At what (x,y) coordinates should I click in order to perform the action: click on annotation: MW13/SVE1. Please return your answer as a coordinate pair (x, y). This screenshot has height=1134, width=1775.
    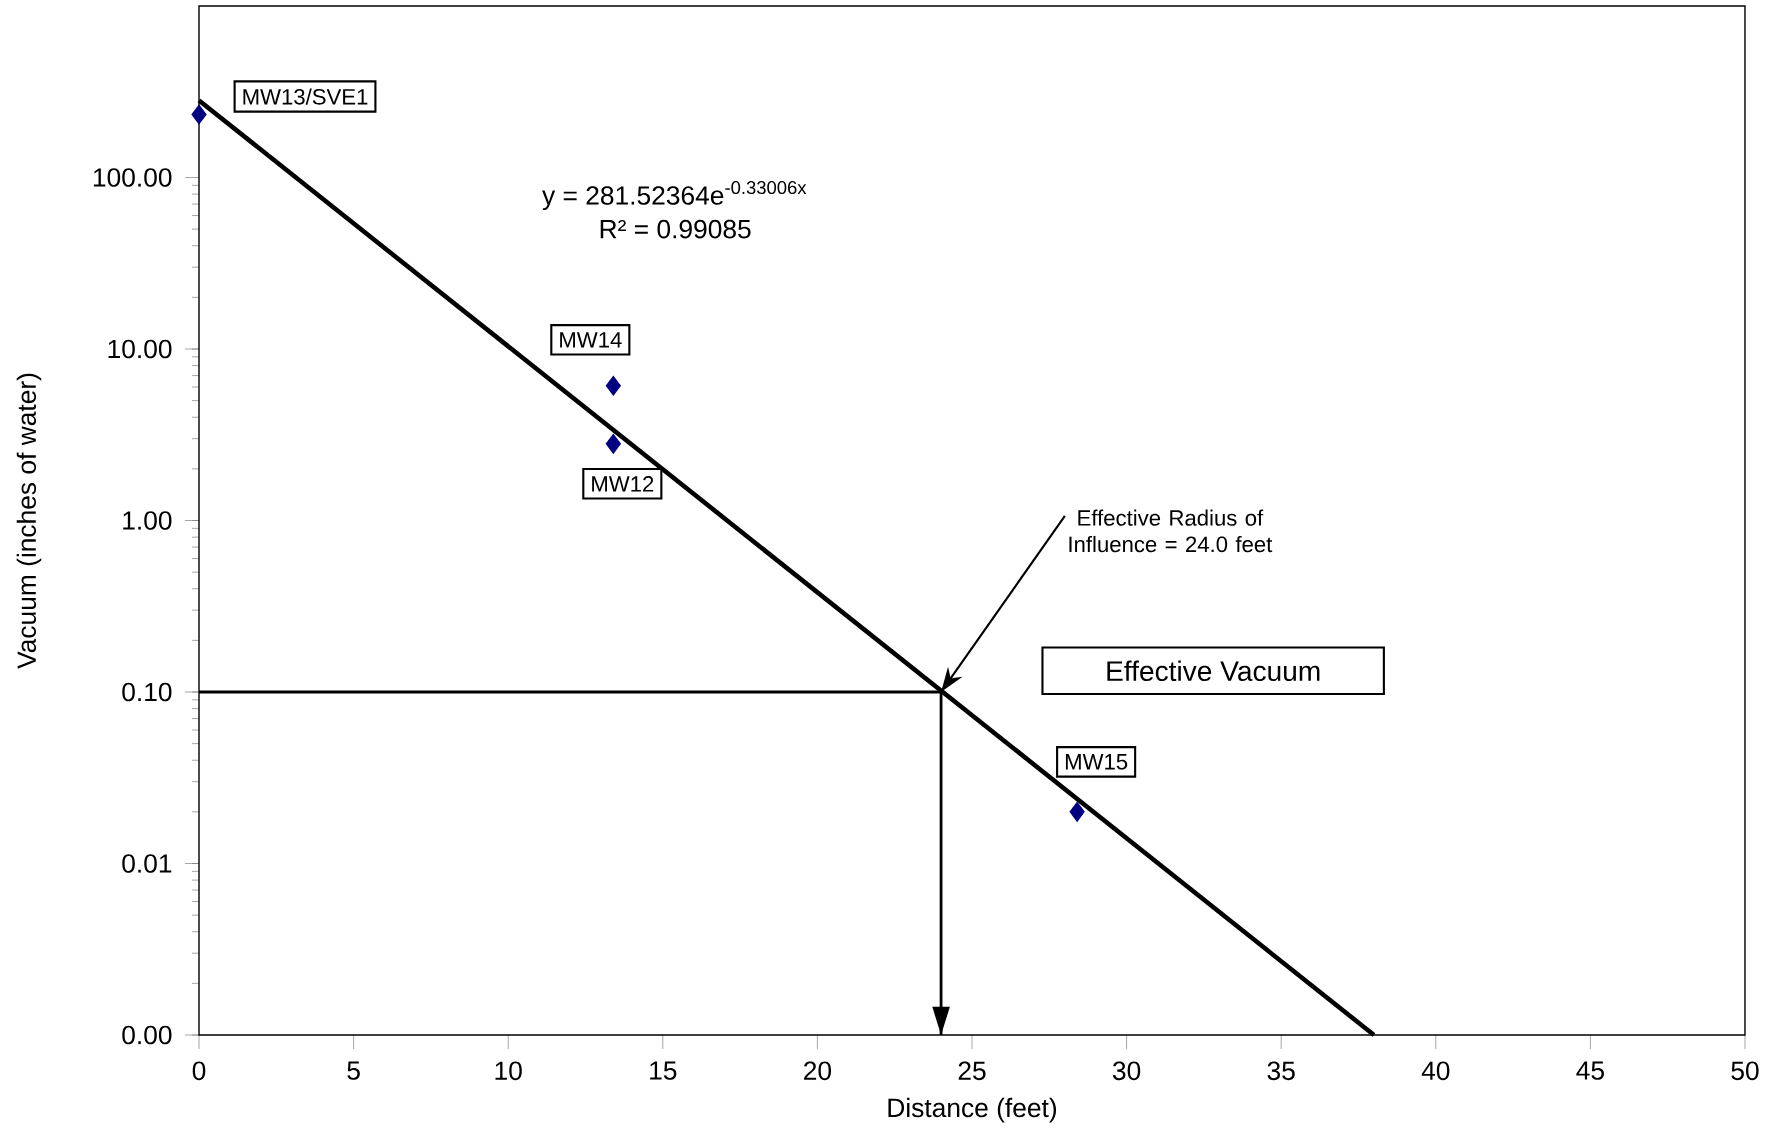
    Looking at the image, I should click on (305, 96).